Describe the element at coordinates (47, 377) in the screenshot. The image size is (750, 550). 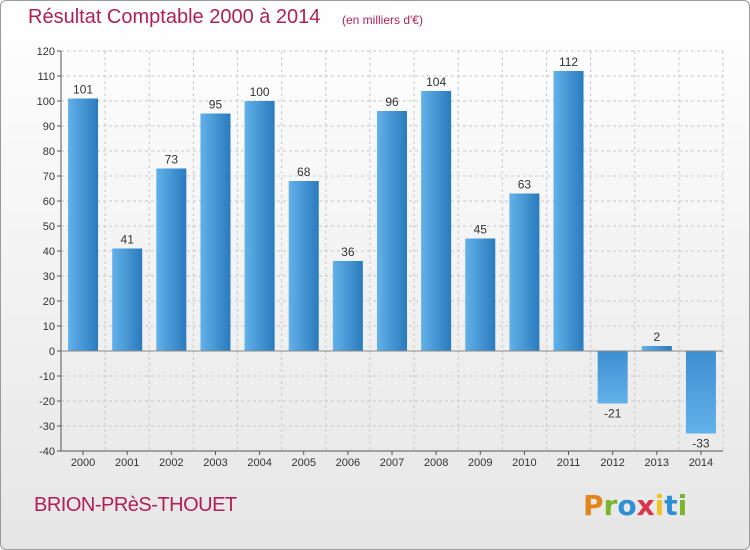
I see `y-tick-label: -10` at that location.